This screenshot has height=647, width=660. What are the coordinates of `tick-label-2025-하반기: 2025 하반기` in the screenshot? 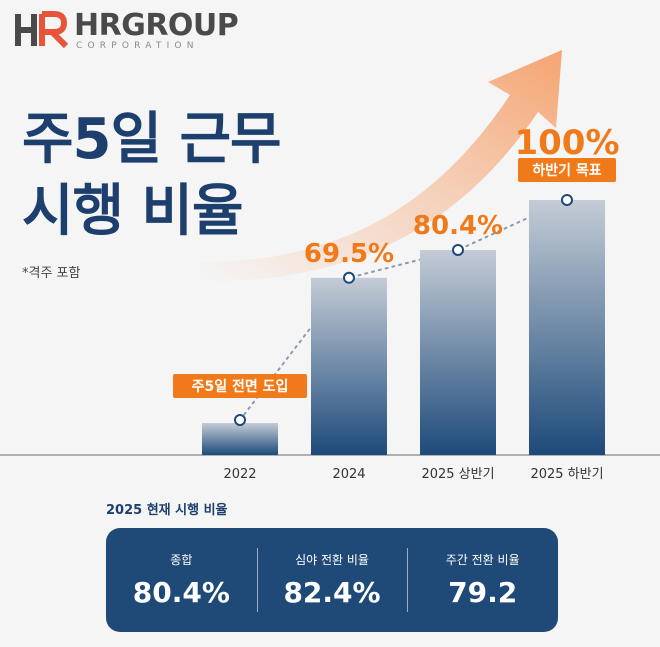 It's located at (566, 474).